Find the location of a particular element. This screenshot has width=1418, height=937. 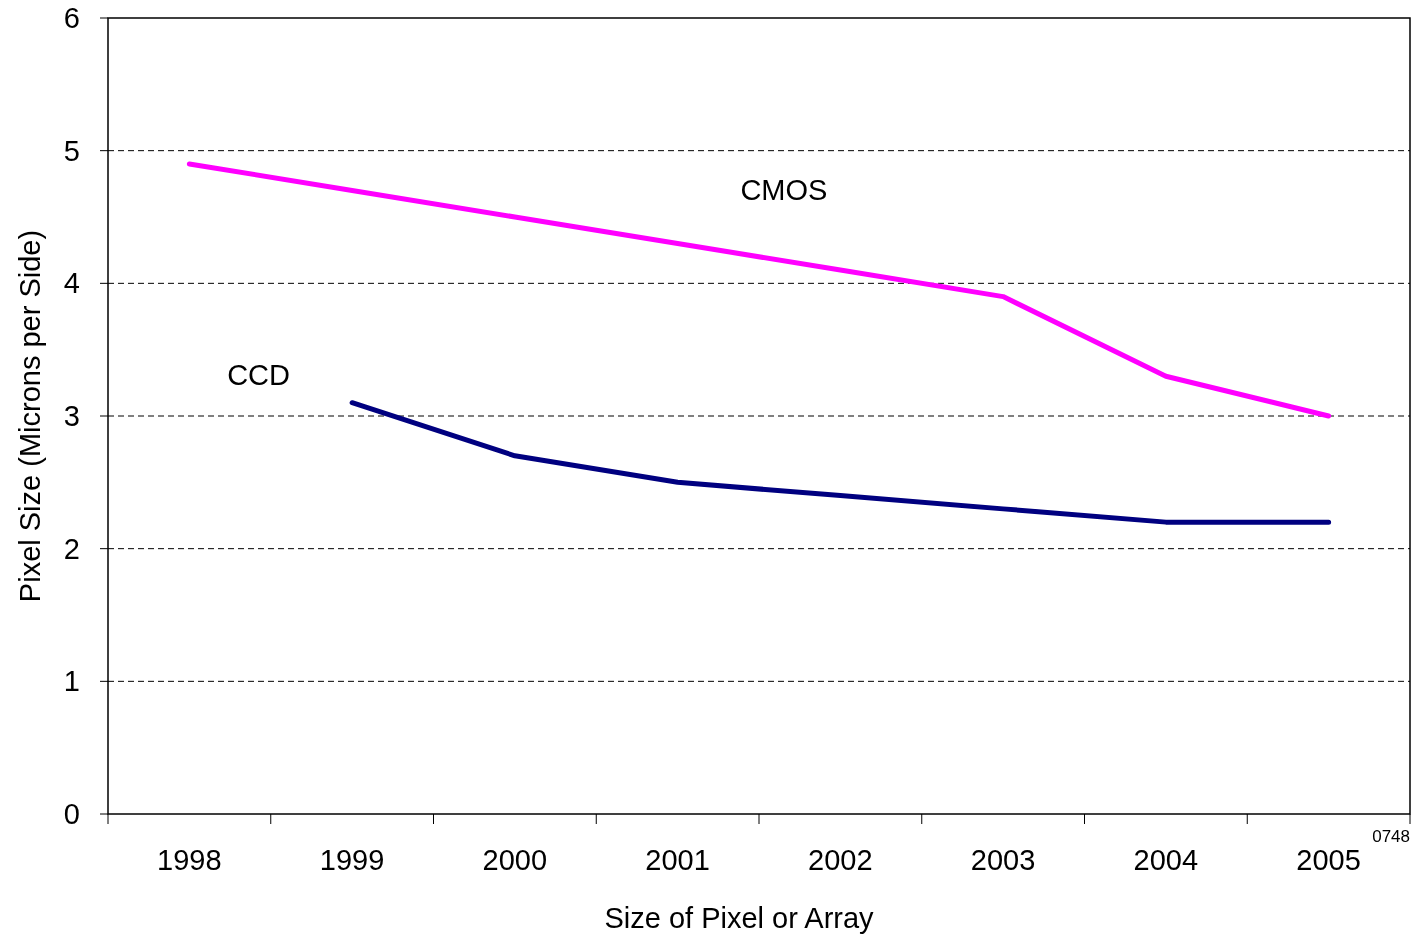

x-tick-label: 2003 is located at coordinates (1003, 860).